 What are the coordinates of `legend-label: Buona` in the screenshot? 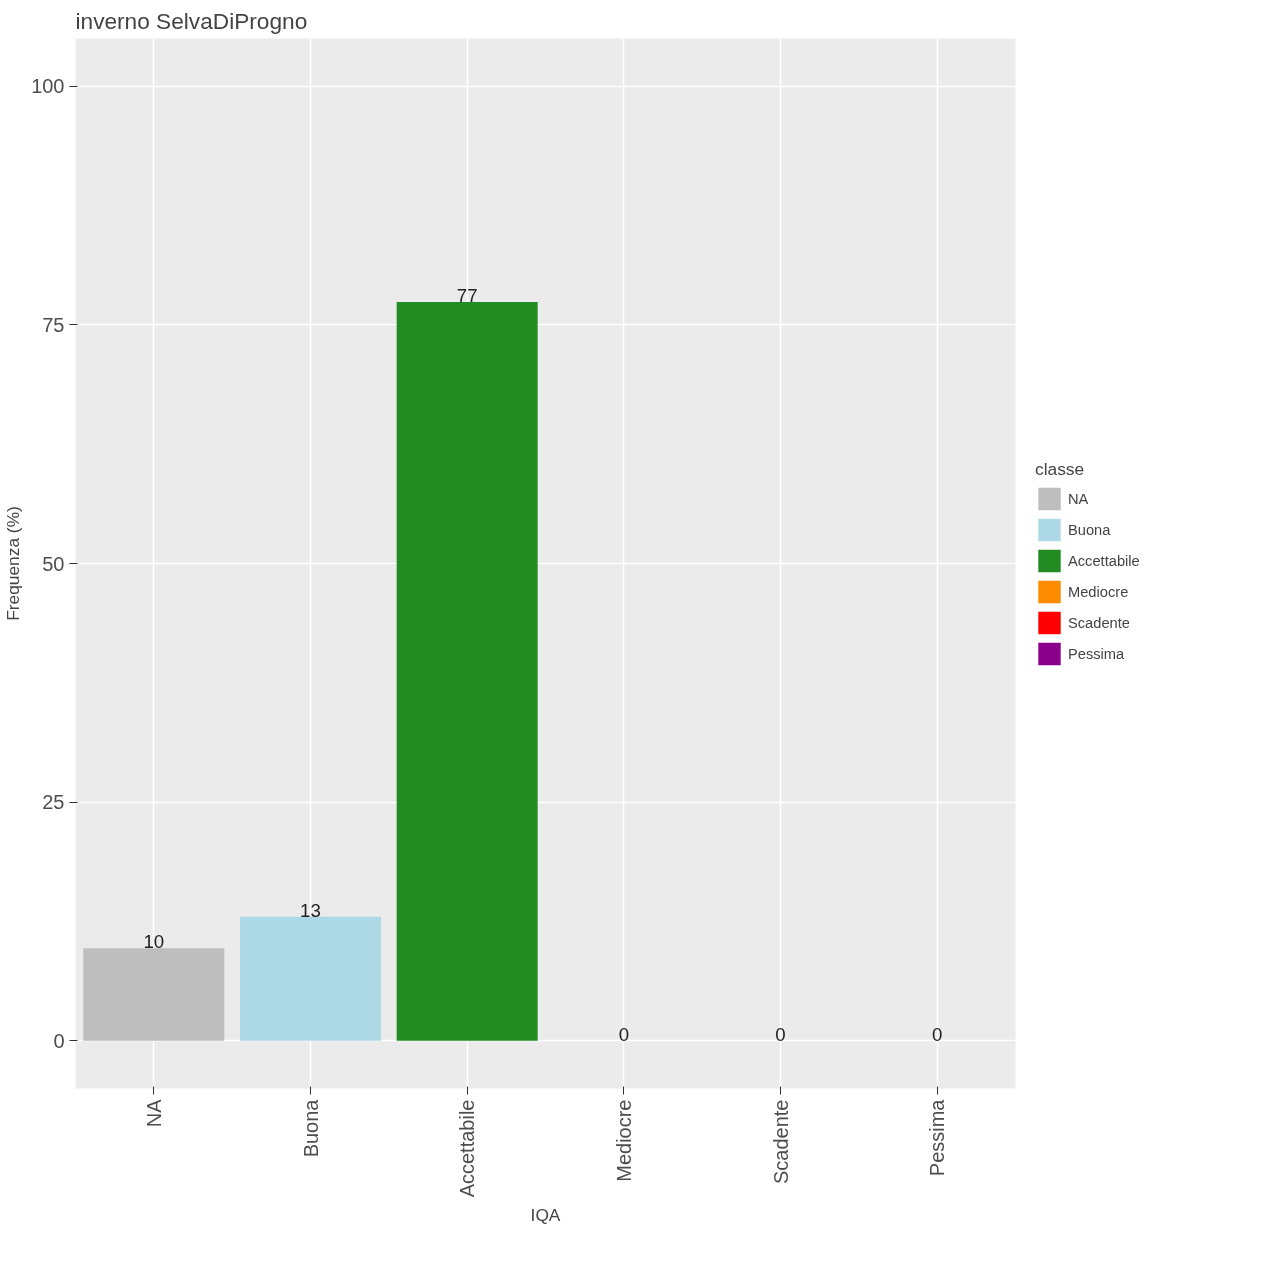 It's located at (1089, 529).